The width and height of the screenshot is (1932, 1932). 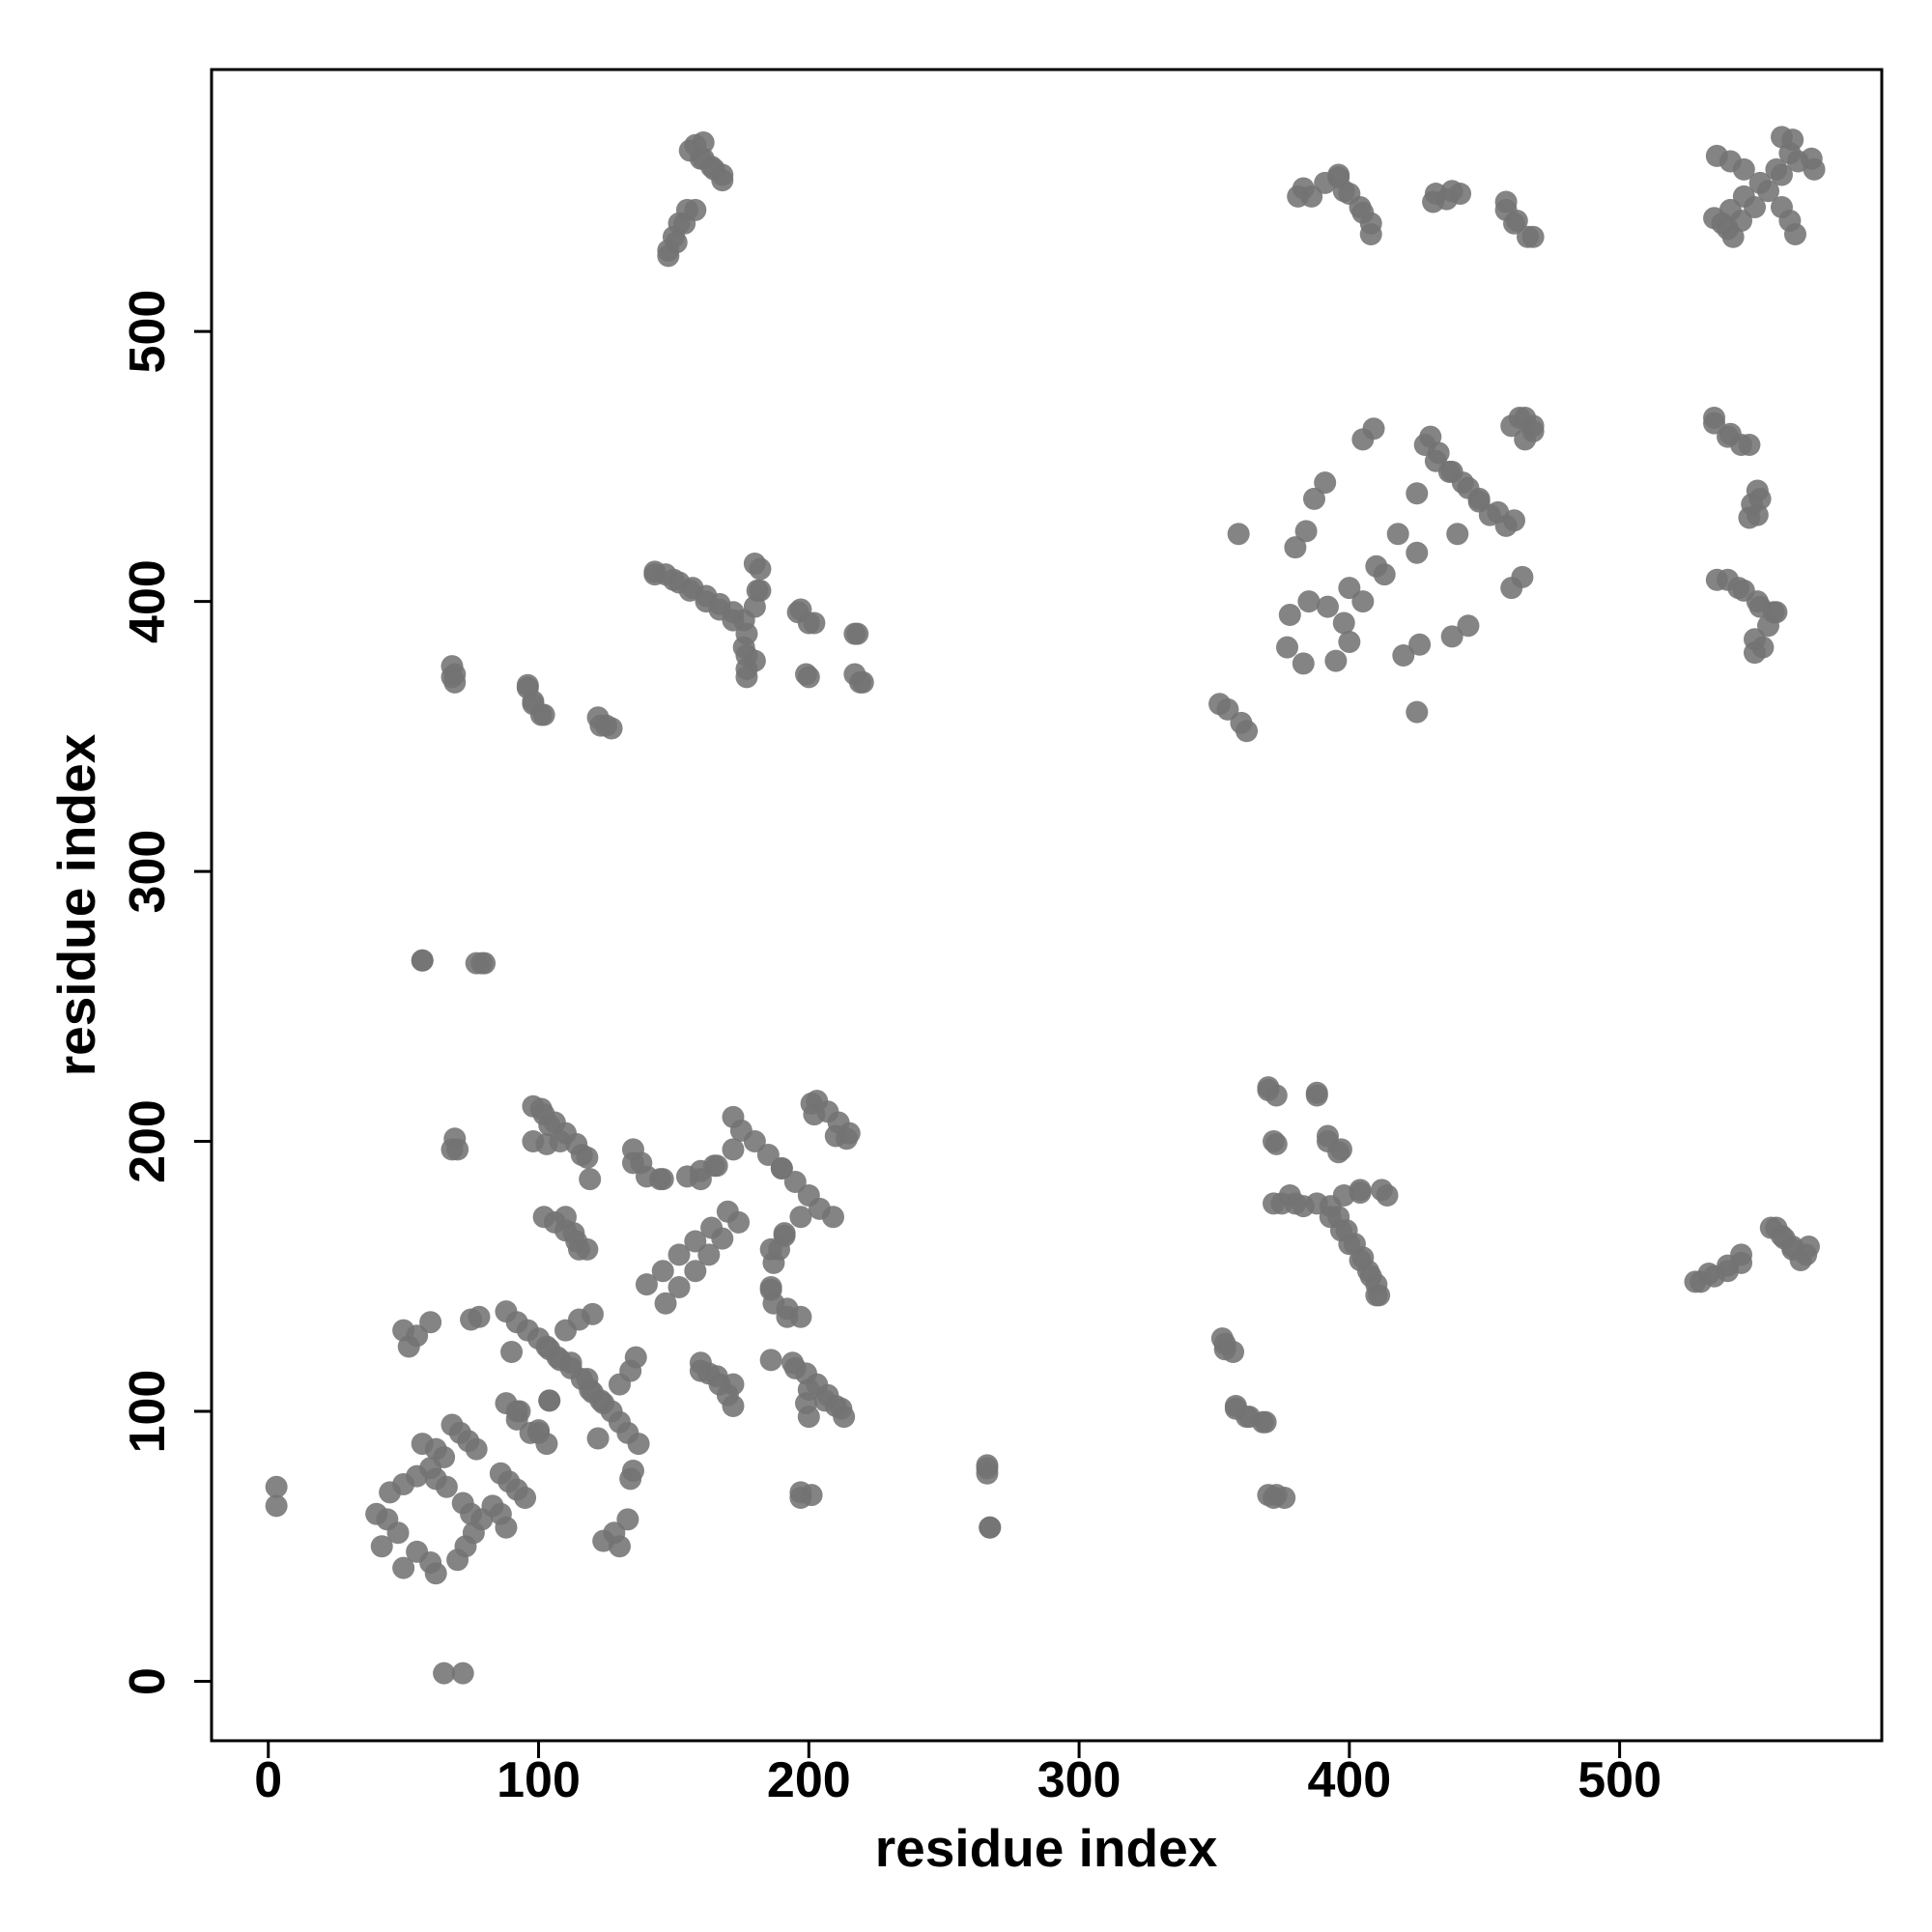 I want to click on x-tick-label: 500, so click(x=1619, y=1780).